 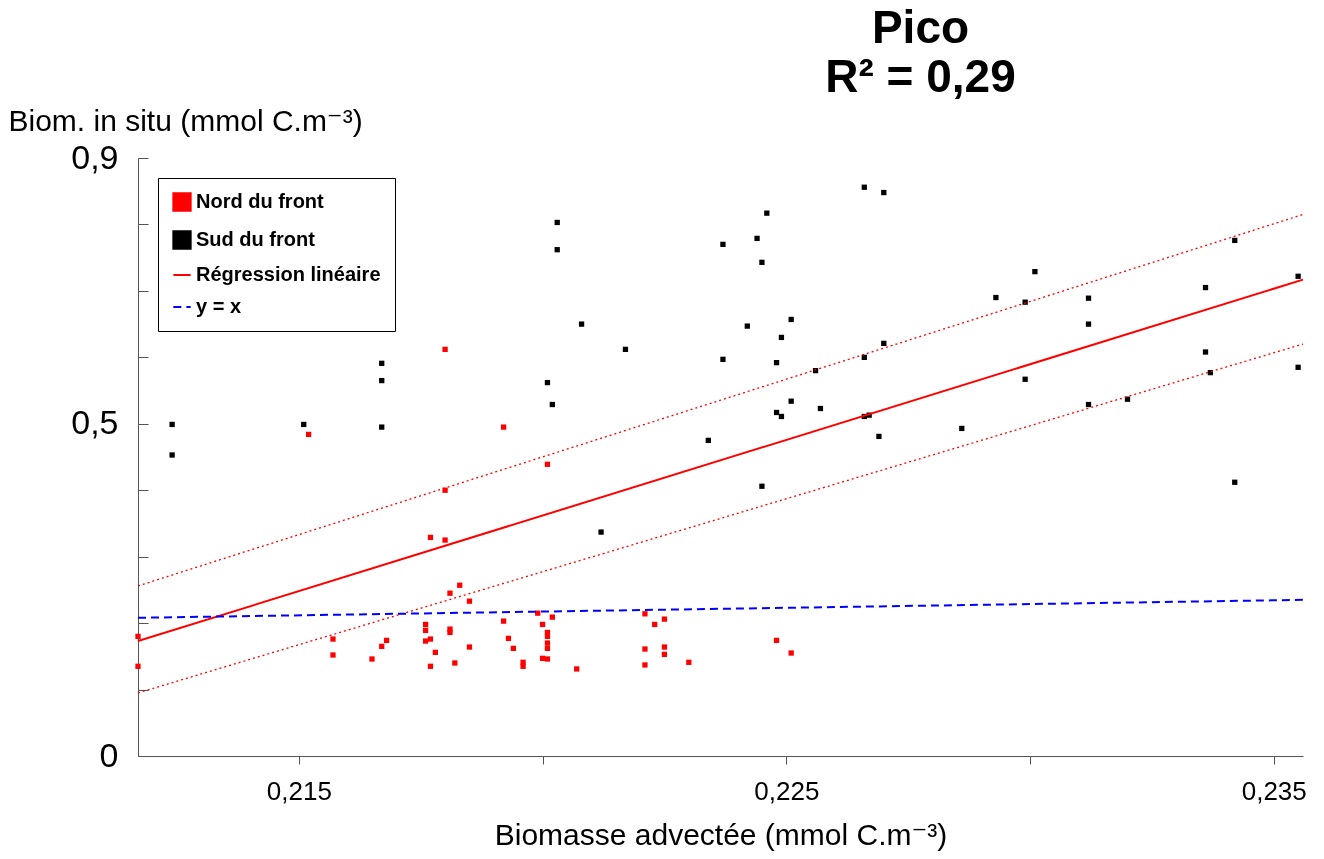 I want to click on legend-label: Nord du front, so click(x=260, y=201).